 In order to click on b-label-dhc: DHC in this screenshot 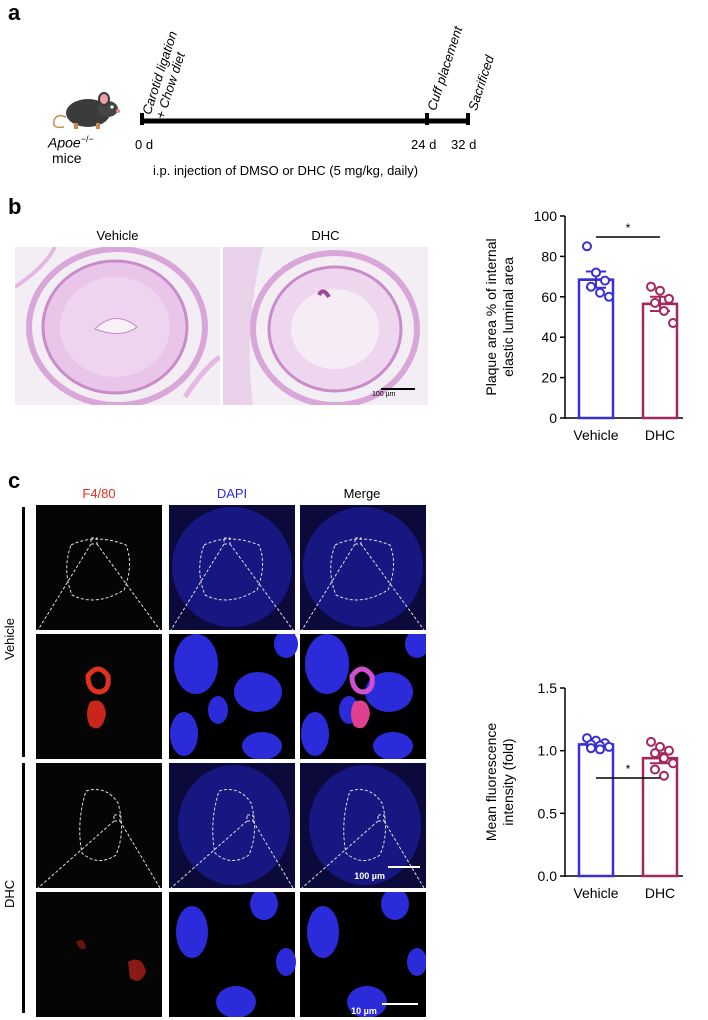, I will do `click(325, 235)`.